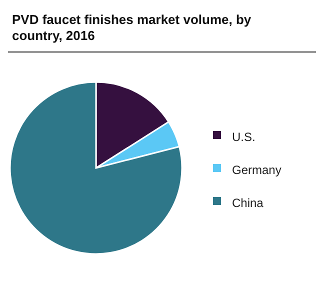 This screenshot has width=324, height=295. I want to click on chart-title: PVD faucet finishes market volume, by country, 2016, so click(132, 27).